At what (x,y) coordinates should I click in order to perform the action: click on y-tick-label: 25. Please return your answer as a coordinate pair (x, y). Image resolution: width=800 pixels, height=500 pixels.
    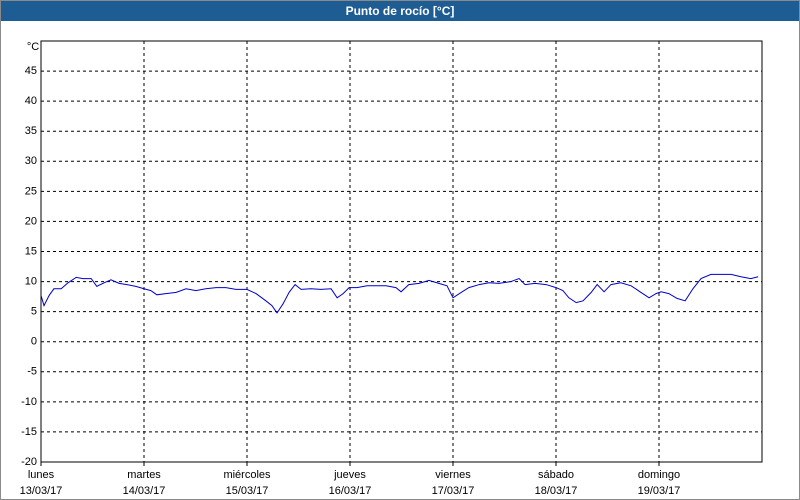
    Looking at the image, I should click on (31, 191).